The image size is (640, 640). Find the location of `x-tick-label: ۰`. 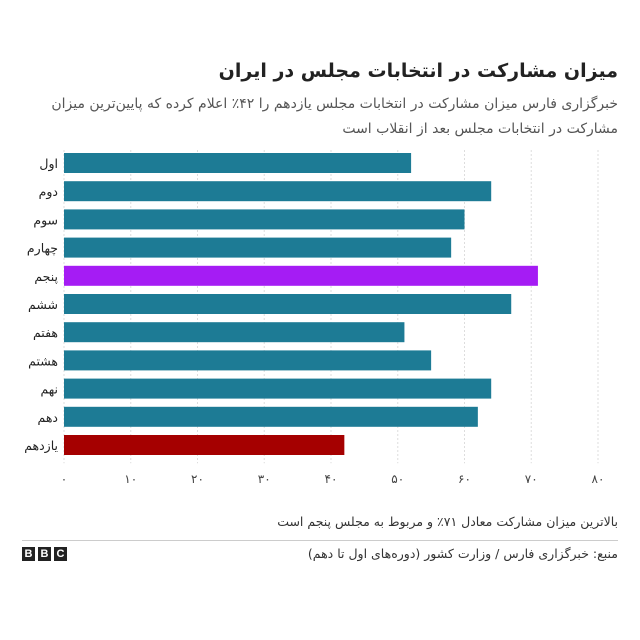

x-tick-label: ۰ is located at coordinates (64, 479).